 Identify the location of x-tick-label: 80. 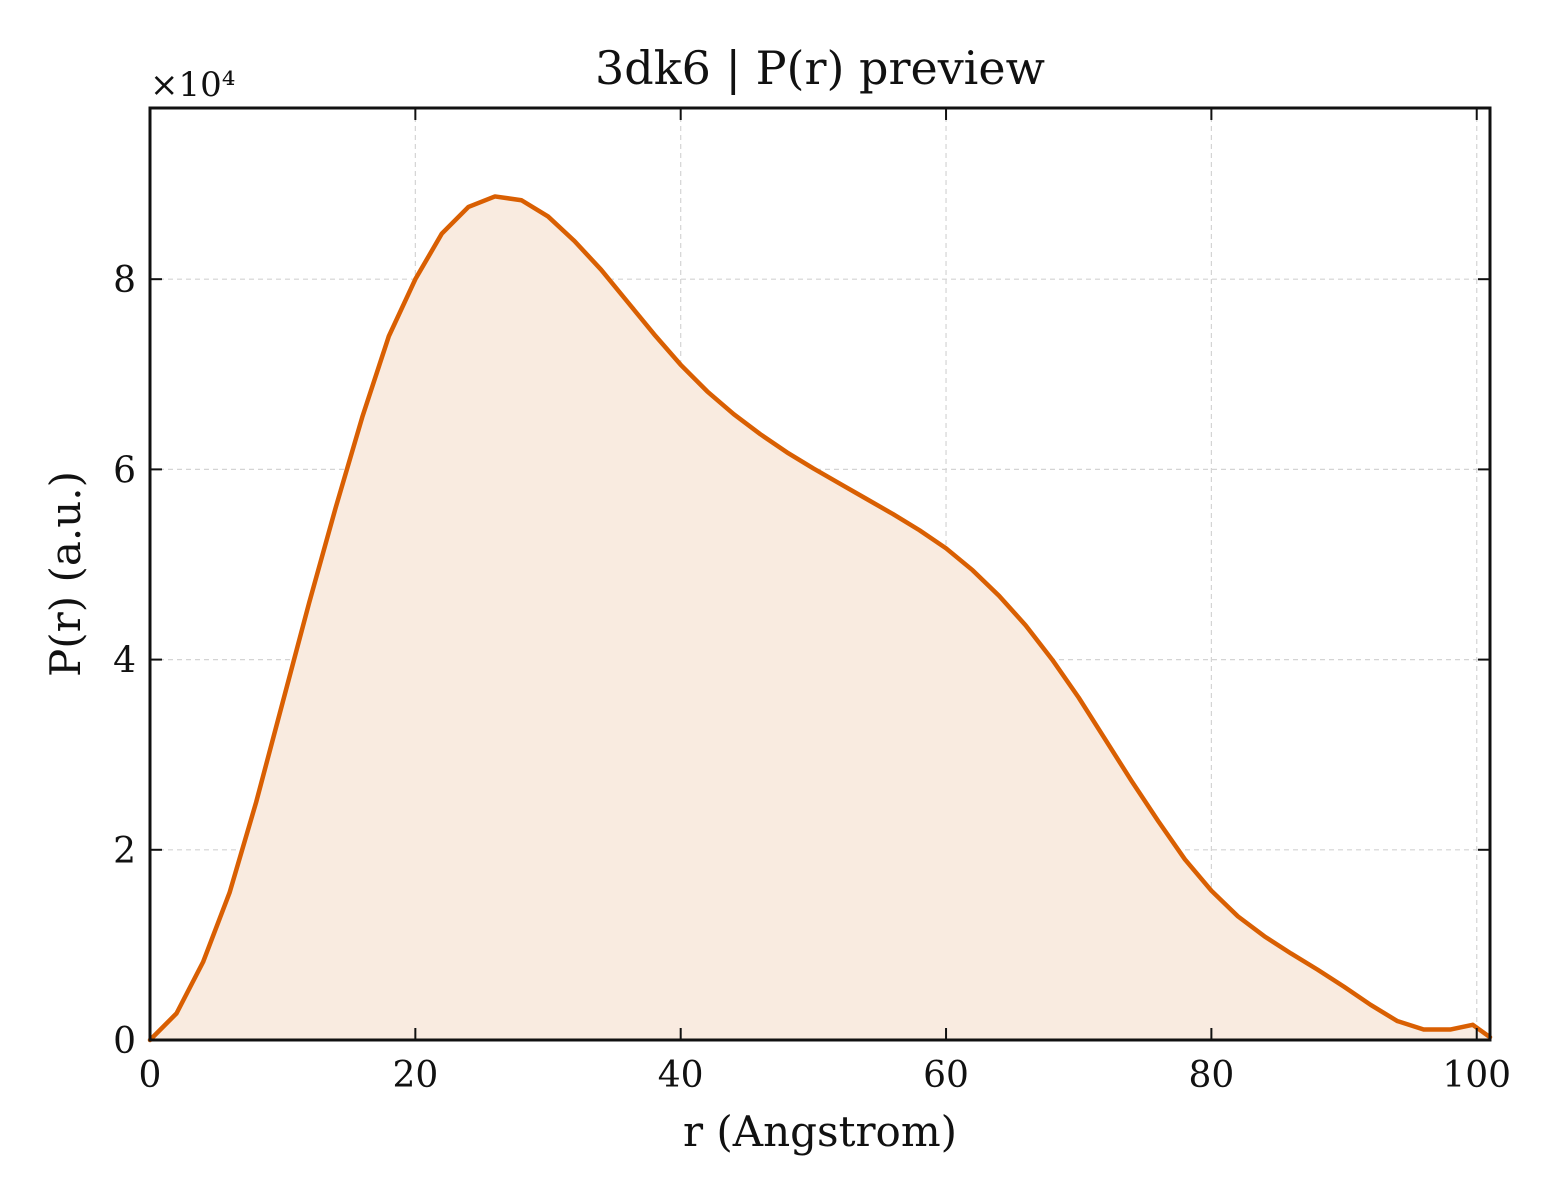
(1211, 1075).